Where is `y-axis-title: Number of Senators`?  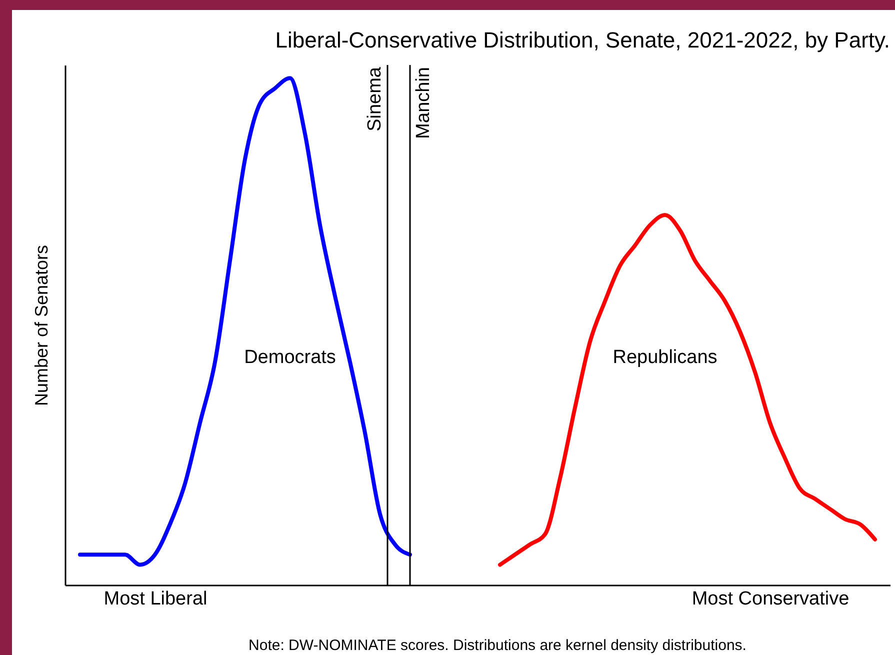 y-axis-title: Number of Senators is located at coordinates (42, 325).